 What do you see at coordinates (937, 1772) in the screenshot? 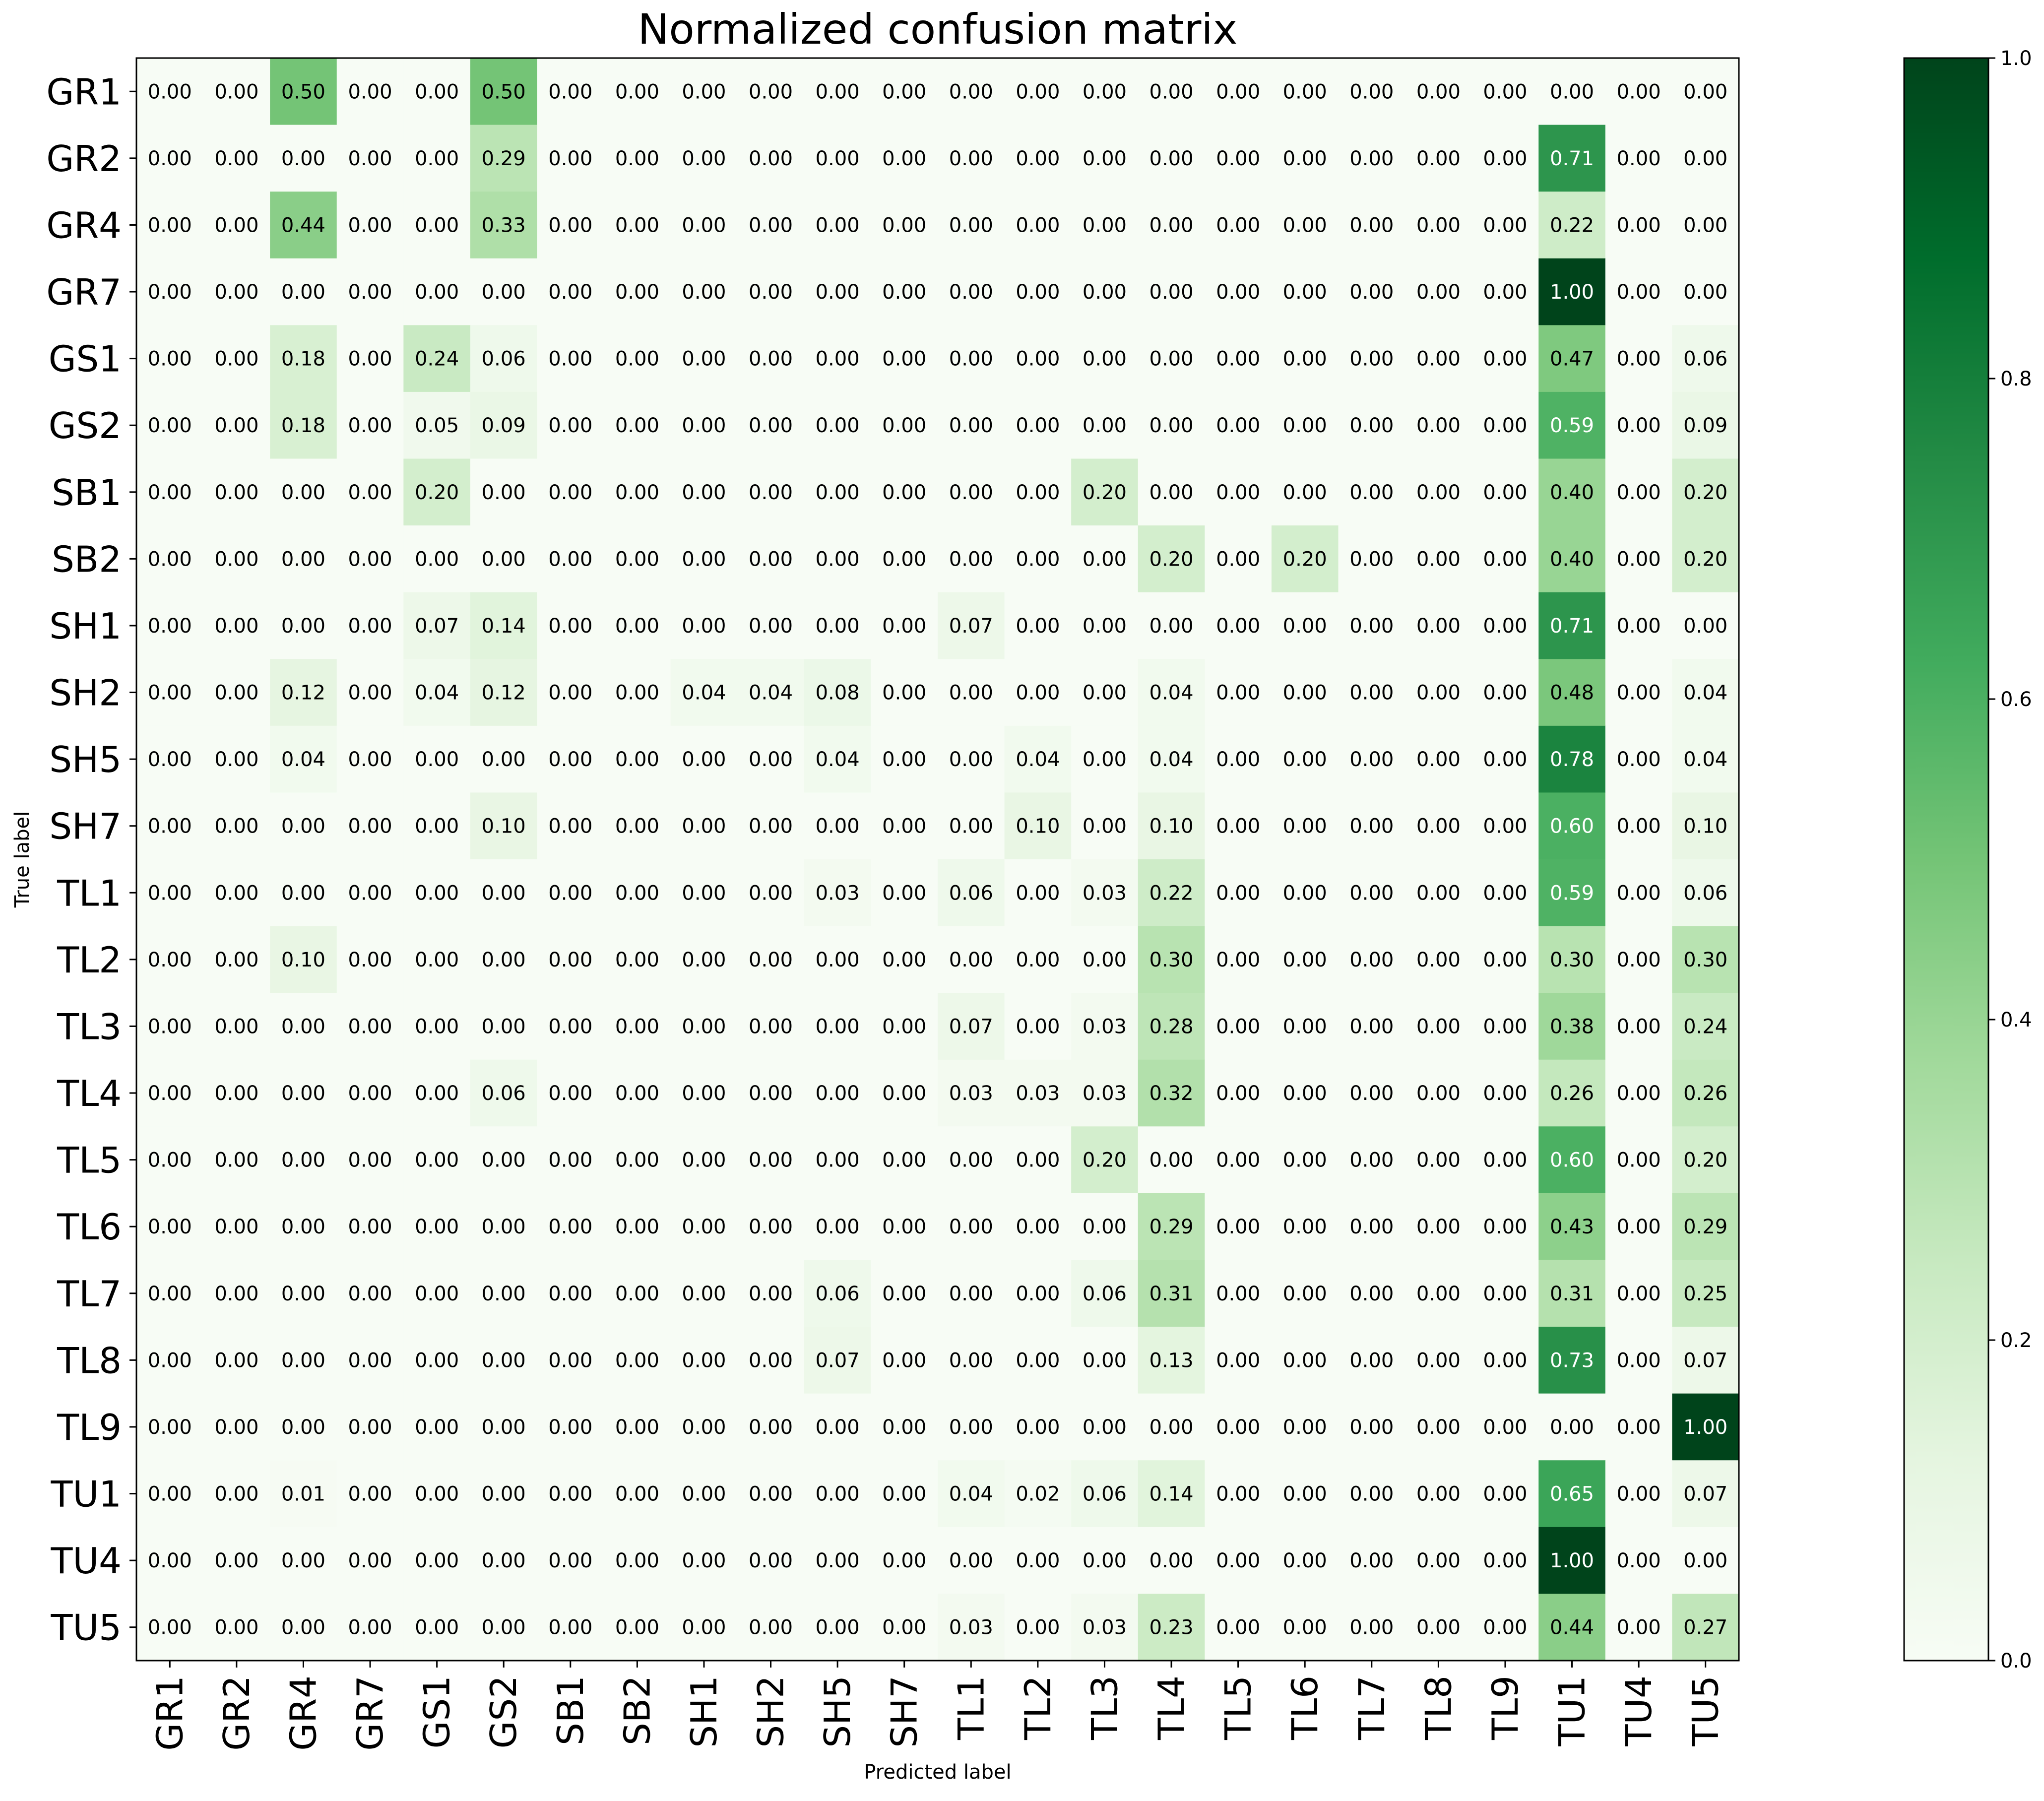
I see `x-axis-label: Predicted label` at bounding box center [937, 1772].